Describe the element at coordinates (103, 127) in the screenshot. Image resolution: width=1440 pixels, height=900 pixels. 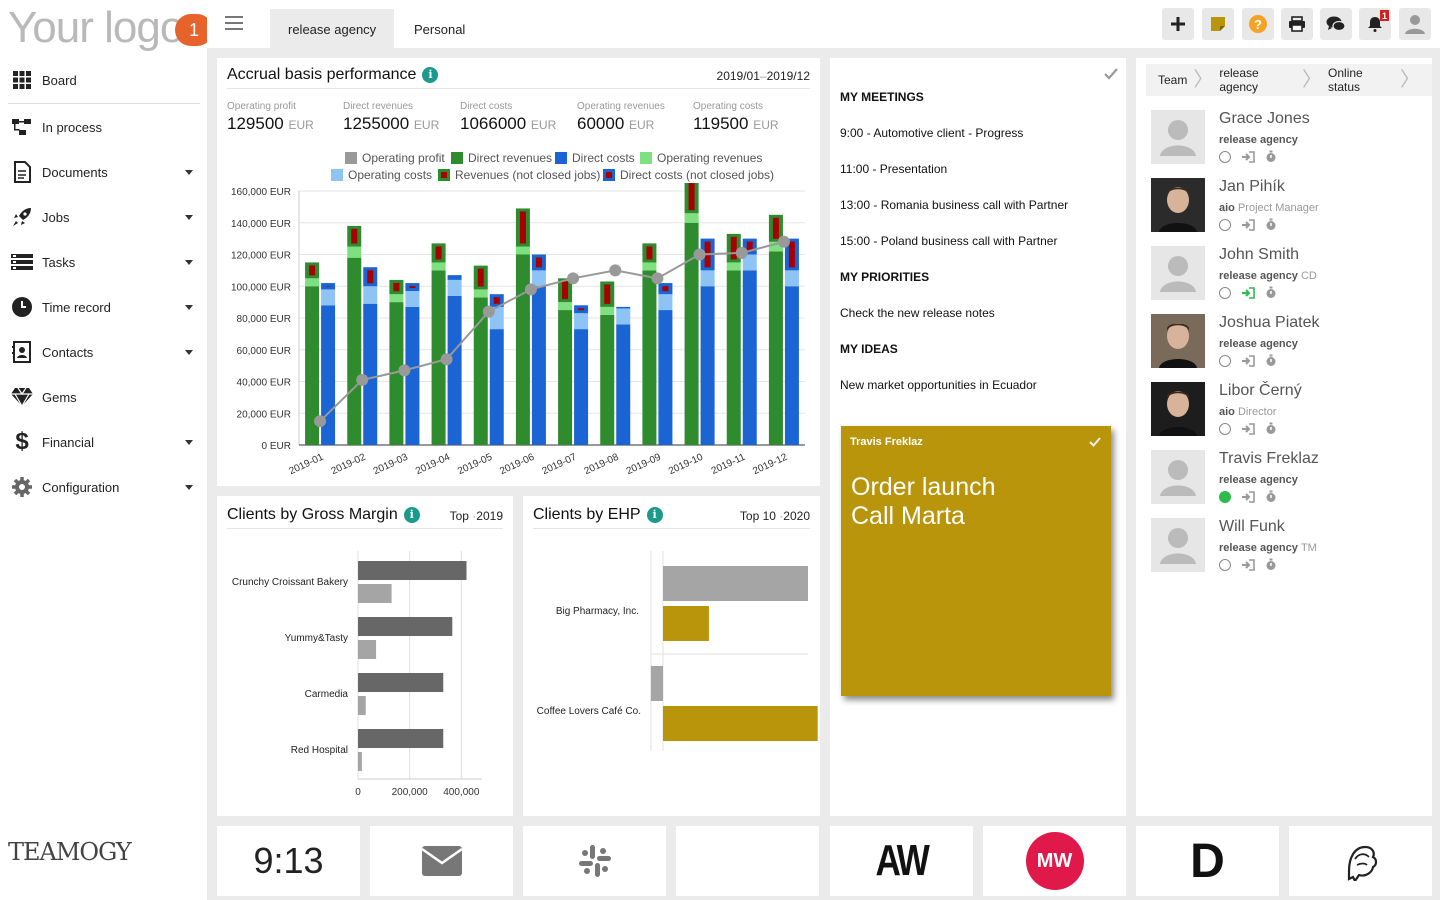
I see `sidebar-item-in-process: In process` at that location.